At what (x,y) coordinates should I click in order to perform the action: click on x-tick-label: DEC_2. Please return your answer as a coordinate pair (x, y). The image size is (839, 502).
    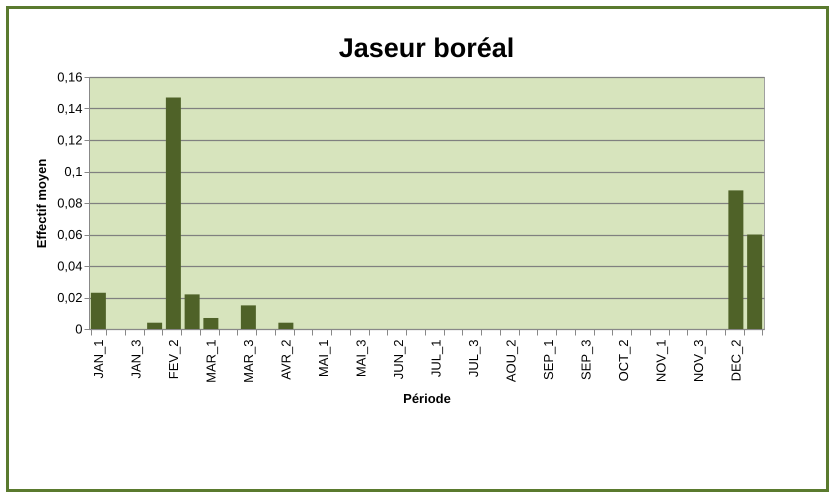
    Looking at the image, I should click on (736, 361).